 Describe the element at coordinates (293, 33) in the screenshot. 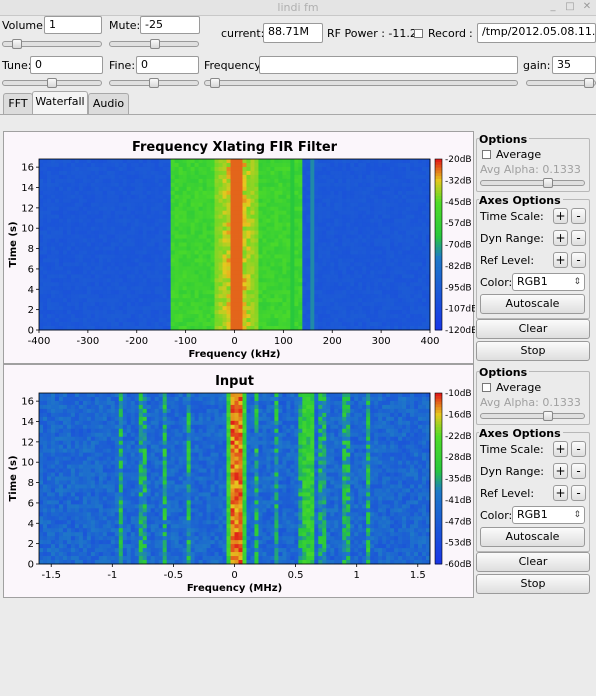

I see `current-frequency-field: 88.71M` at that location.